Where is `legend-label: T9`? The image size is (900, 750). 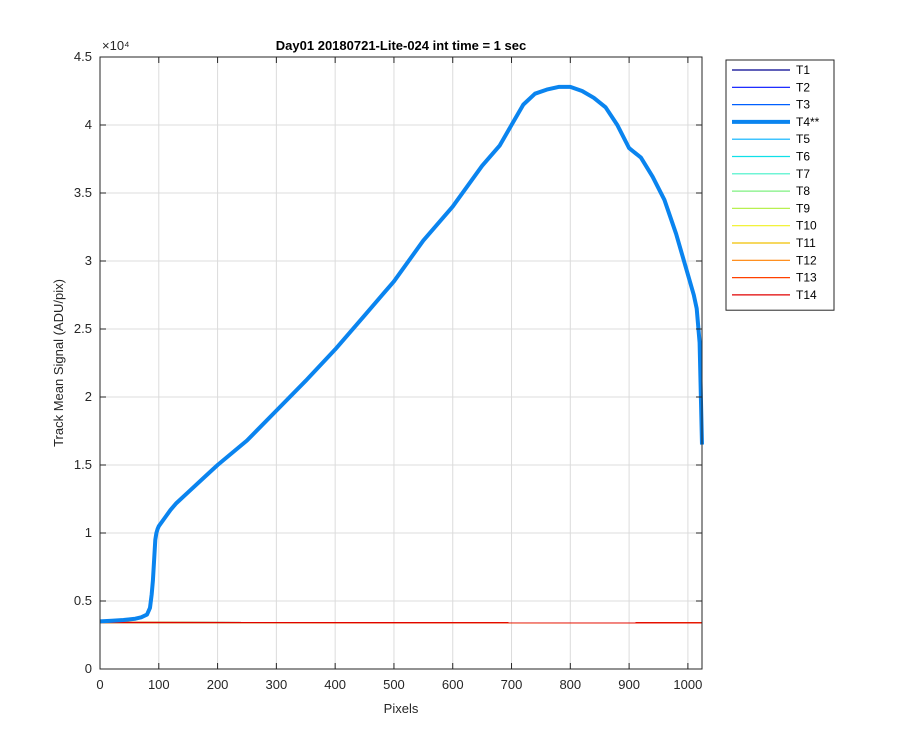
legend-label: T9 is located at coordinates (803, 208).